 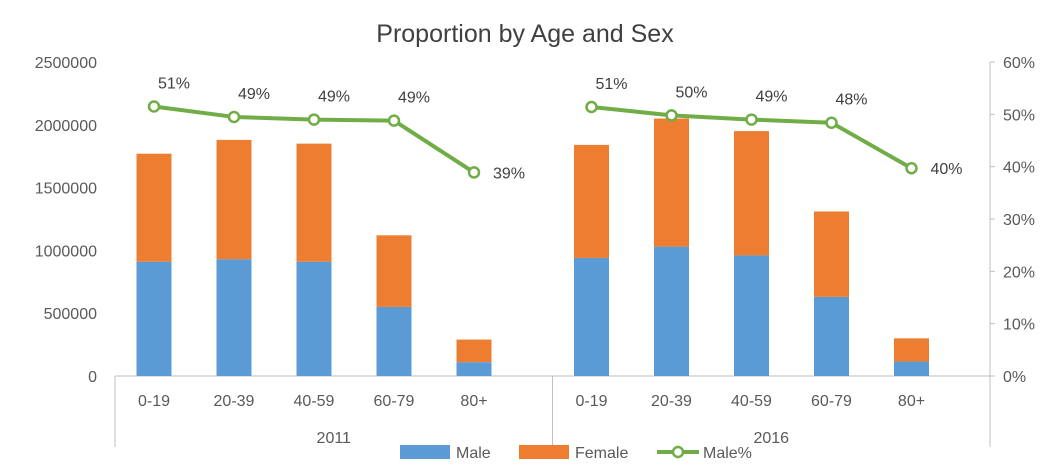 I want to click on x-group-label: 2011, so click(x=334, y=438).